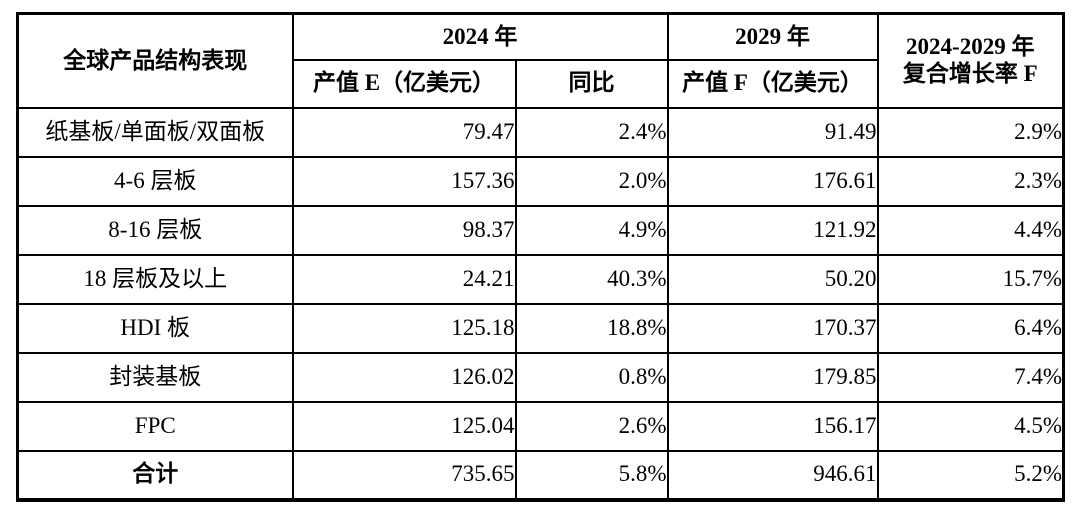 Image resolution: width=1080 pixels, height=526 pixels. I want to click on table-row-total: 合计 735.65 5.8% 946.61 5.2%, so click(540, 475).